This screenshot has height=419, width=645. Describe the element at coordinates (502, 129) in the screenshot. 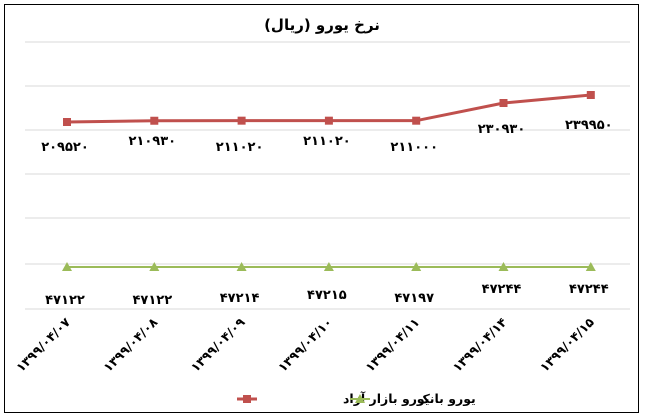

I see `data-label: ۲۳۰۹۳۰` at that location.